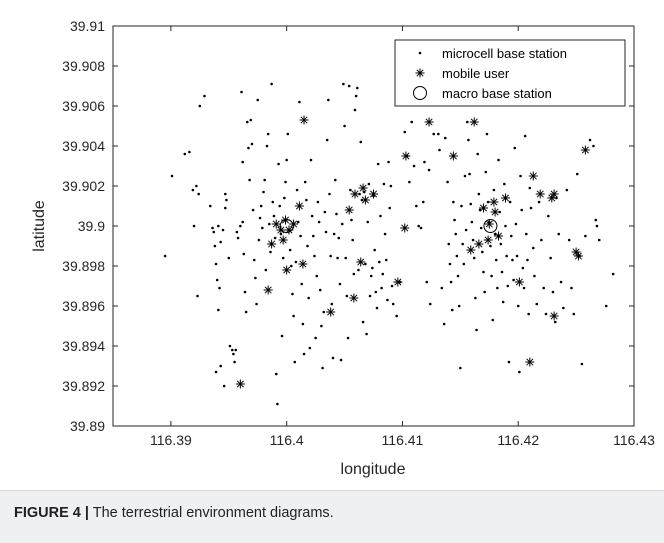  Describe the element at coordinates (83, 146) in the screenshot. I see `y-tick-label: 39.904` at that location.